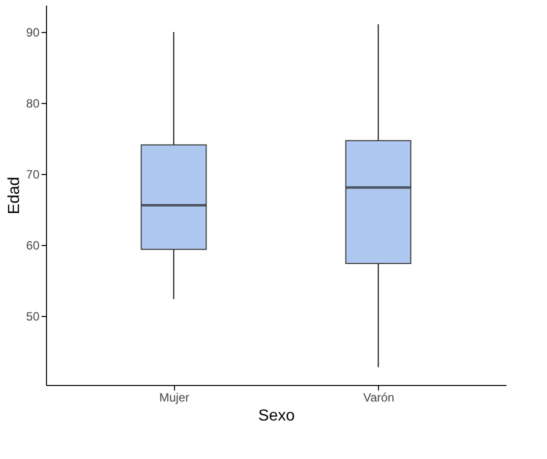 This screenshot has height=459, width=547. What do you see at coordinates (174, 397) in the screenshot?
I see `x-tick-label: Mujer` at bounding box center [174, 397].